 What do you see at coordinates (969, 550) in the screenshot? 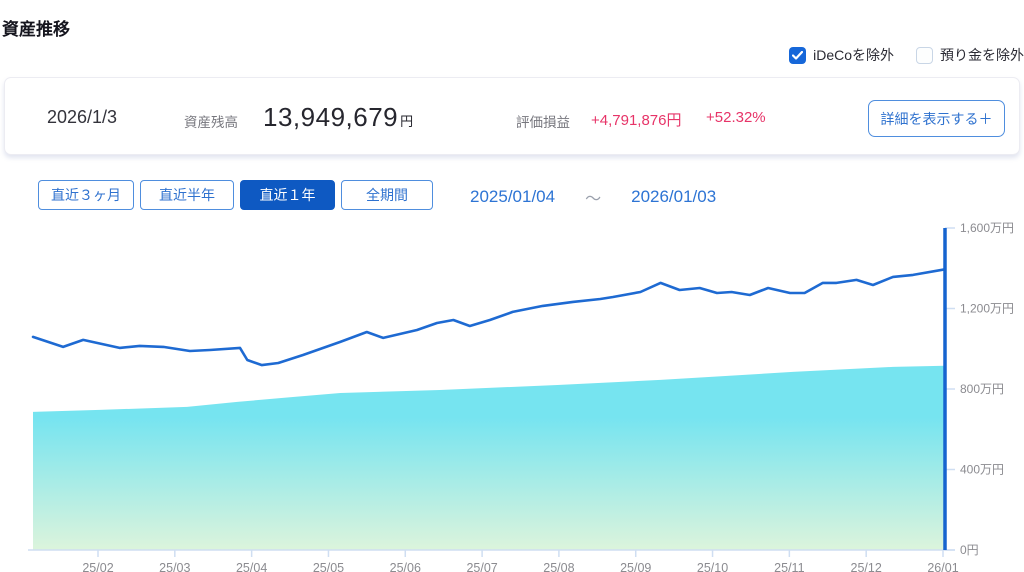
I see `y-axis-label: 0円` at bounding box center [969, 550].